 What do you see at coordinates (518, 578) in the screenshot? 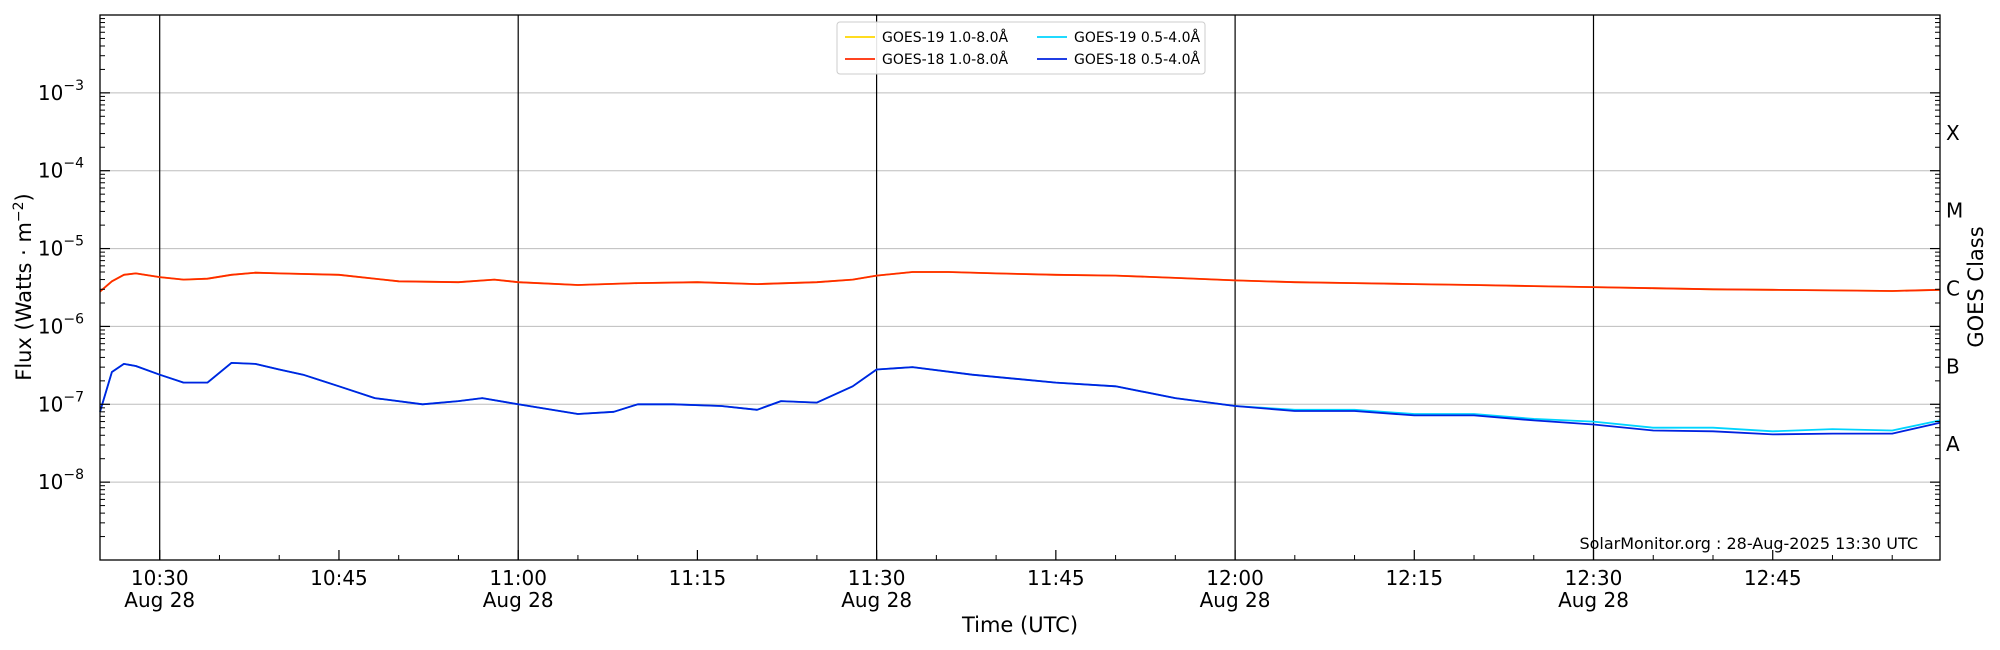
I see `x-tick-label: 11:00` at bounding box center [518, 578].